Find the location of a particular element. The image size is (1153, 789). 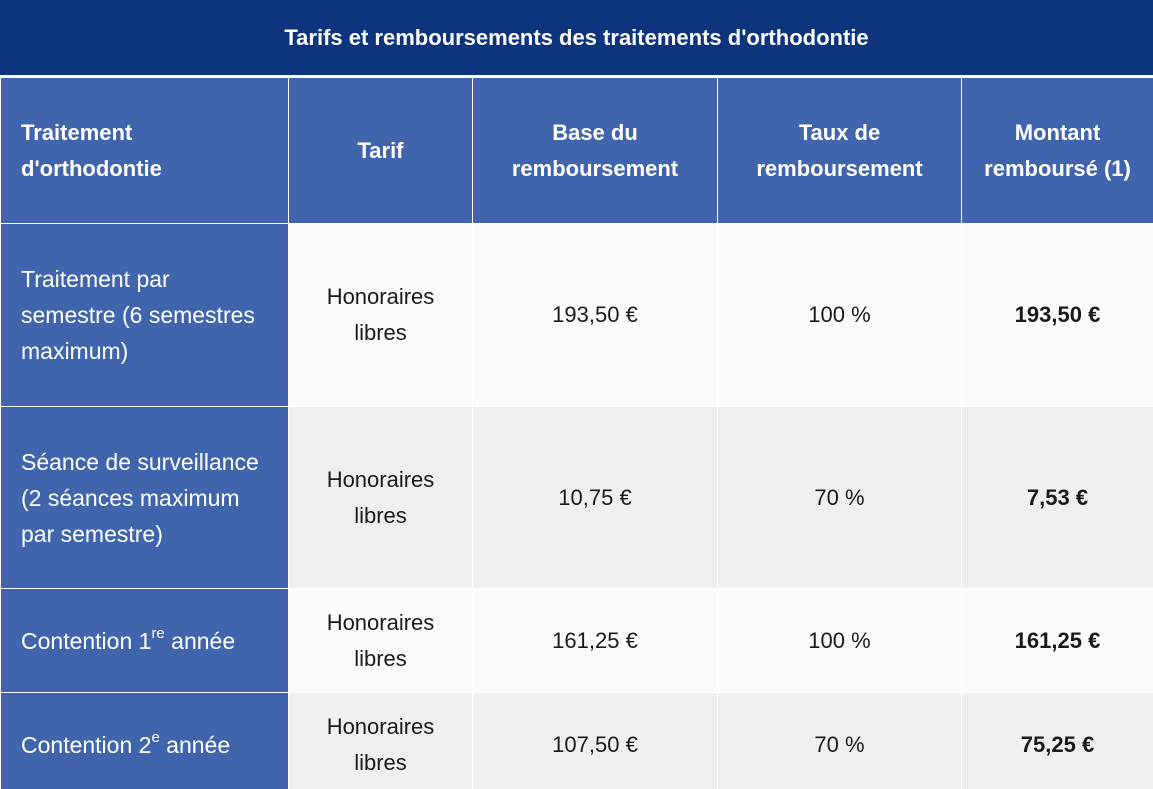

header-base: Base du remboursement is located at coordinates (595, 150).